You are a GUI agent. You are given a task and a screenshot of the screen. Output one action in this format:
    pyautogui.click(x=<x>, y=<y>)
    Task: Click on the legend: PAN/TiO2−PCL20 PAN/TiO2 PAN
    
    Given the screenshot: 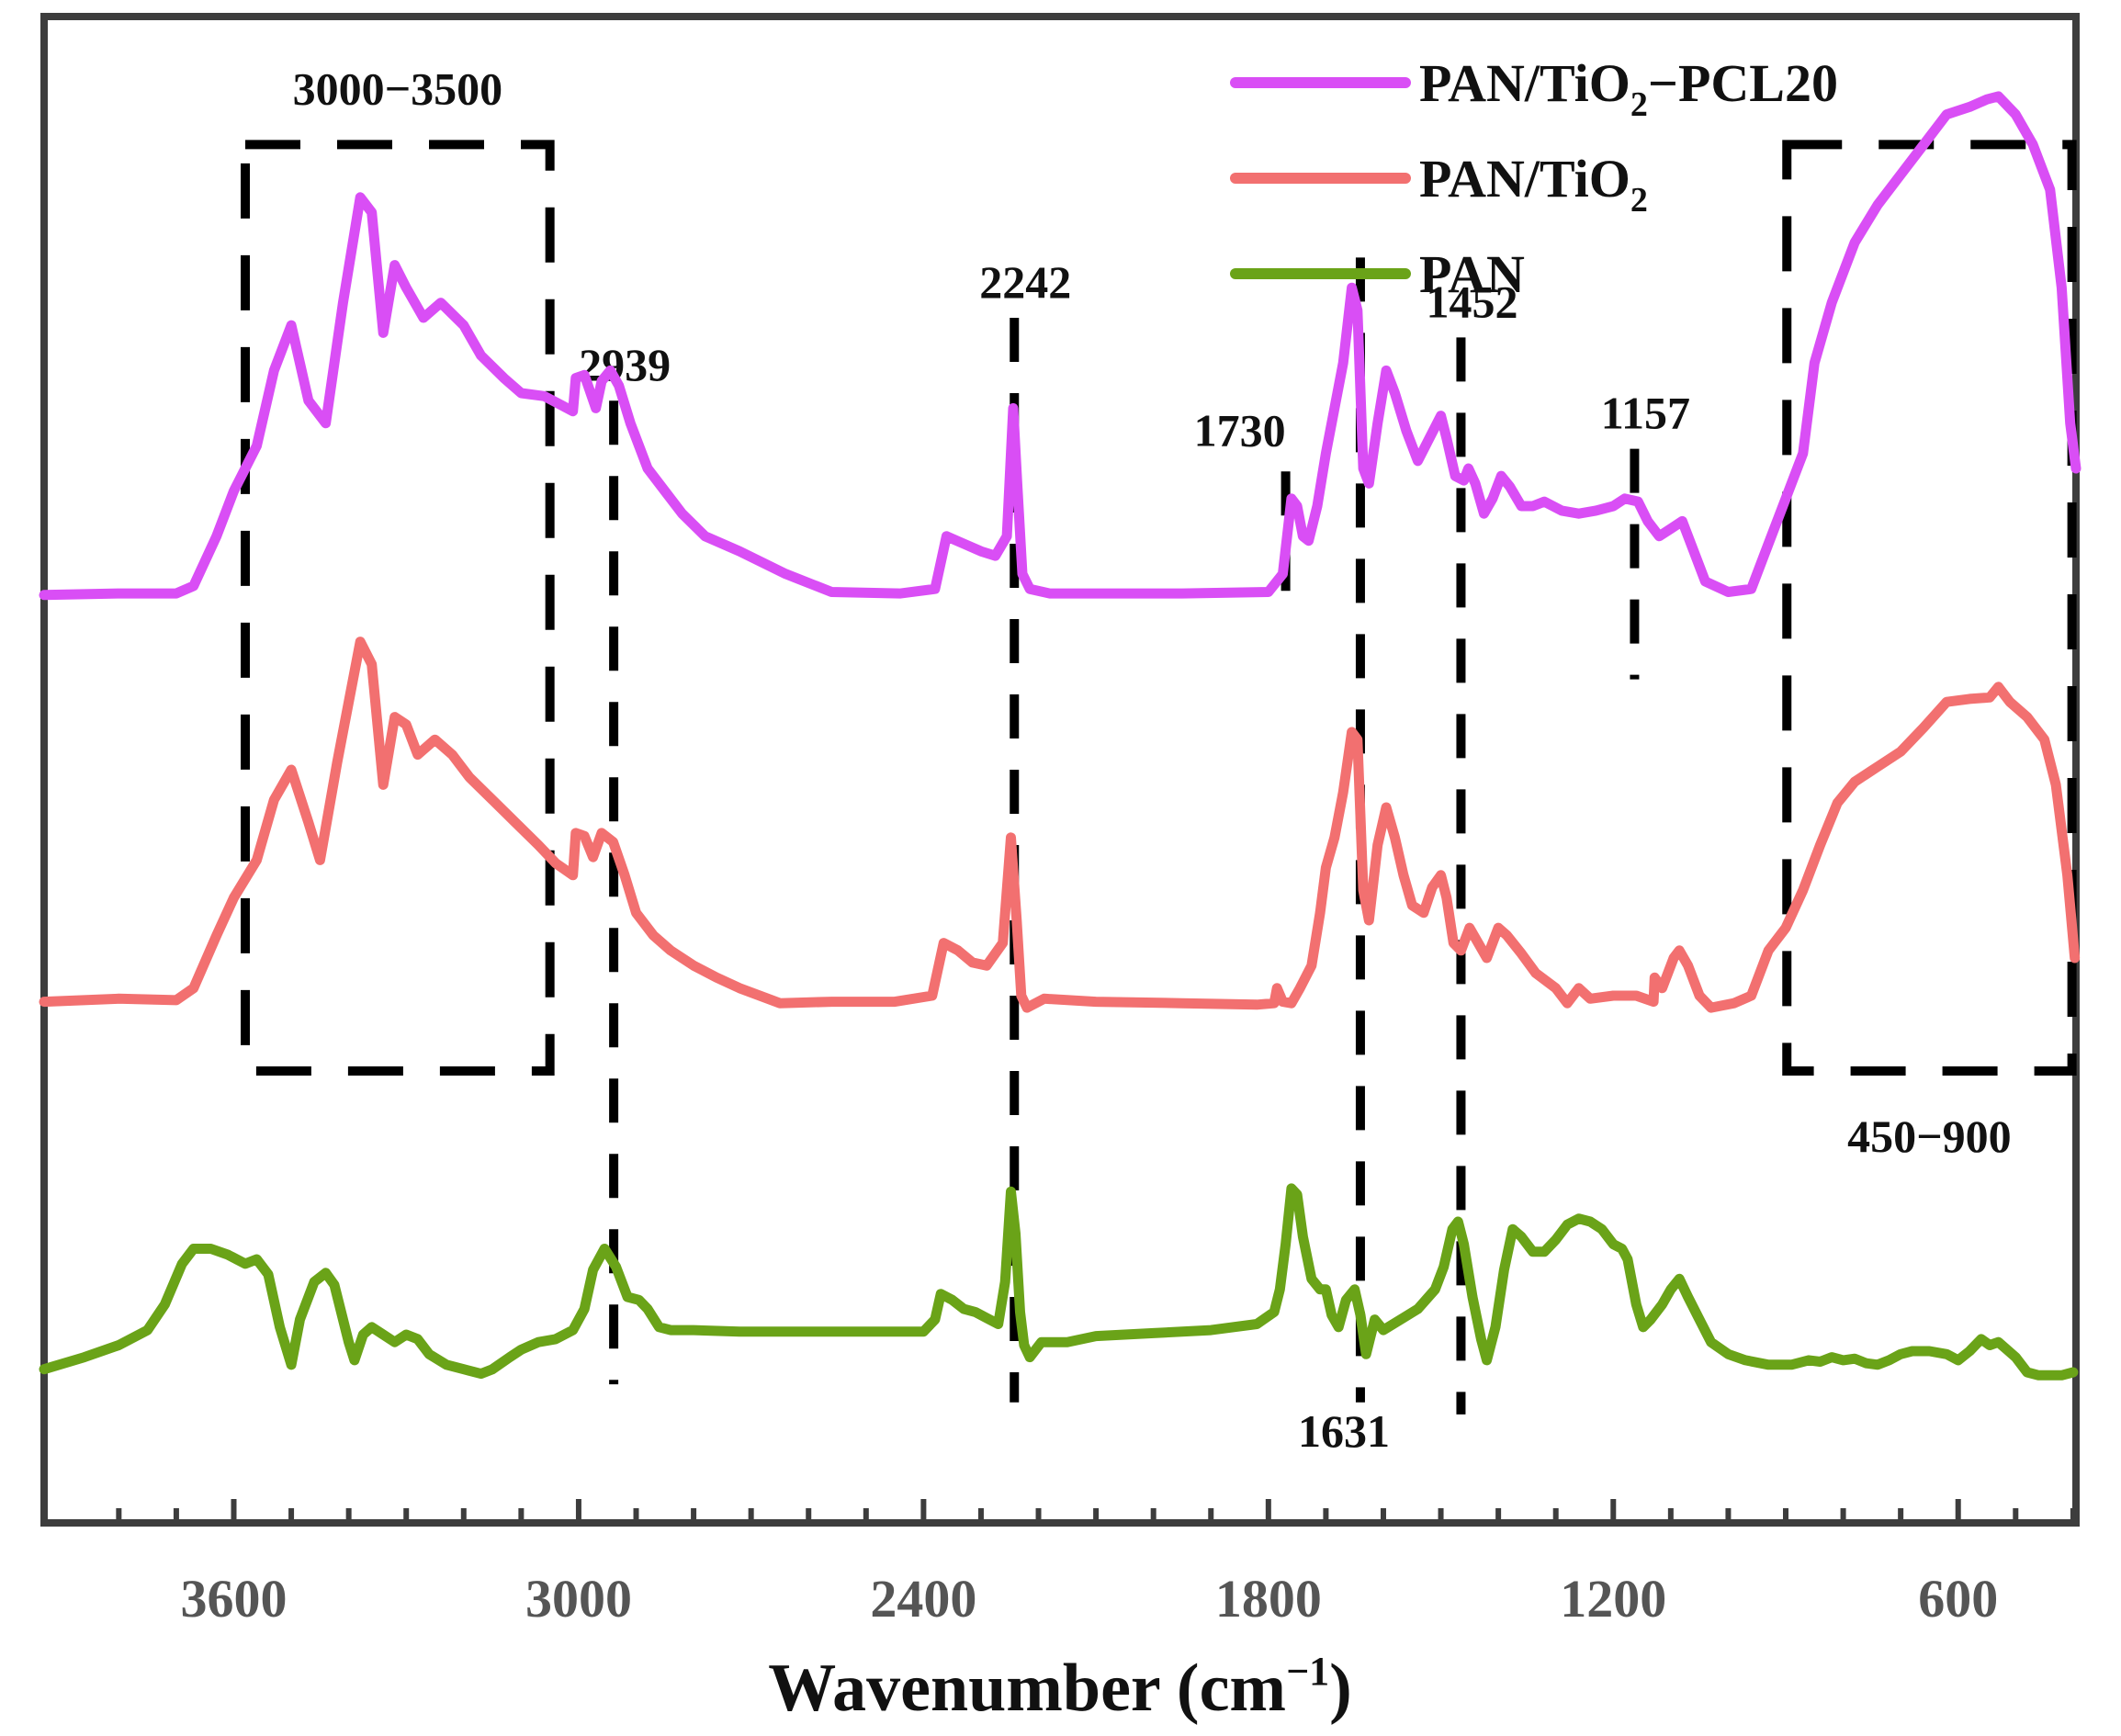 What is the action you would take?
    pyautogui.click(x=1534, y=178)
    